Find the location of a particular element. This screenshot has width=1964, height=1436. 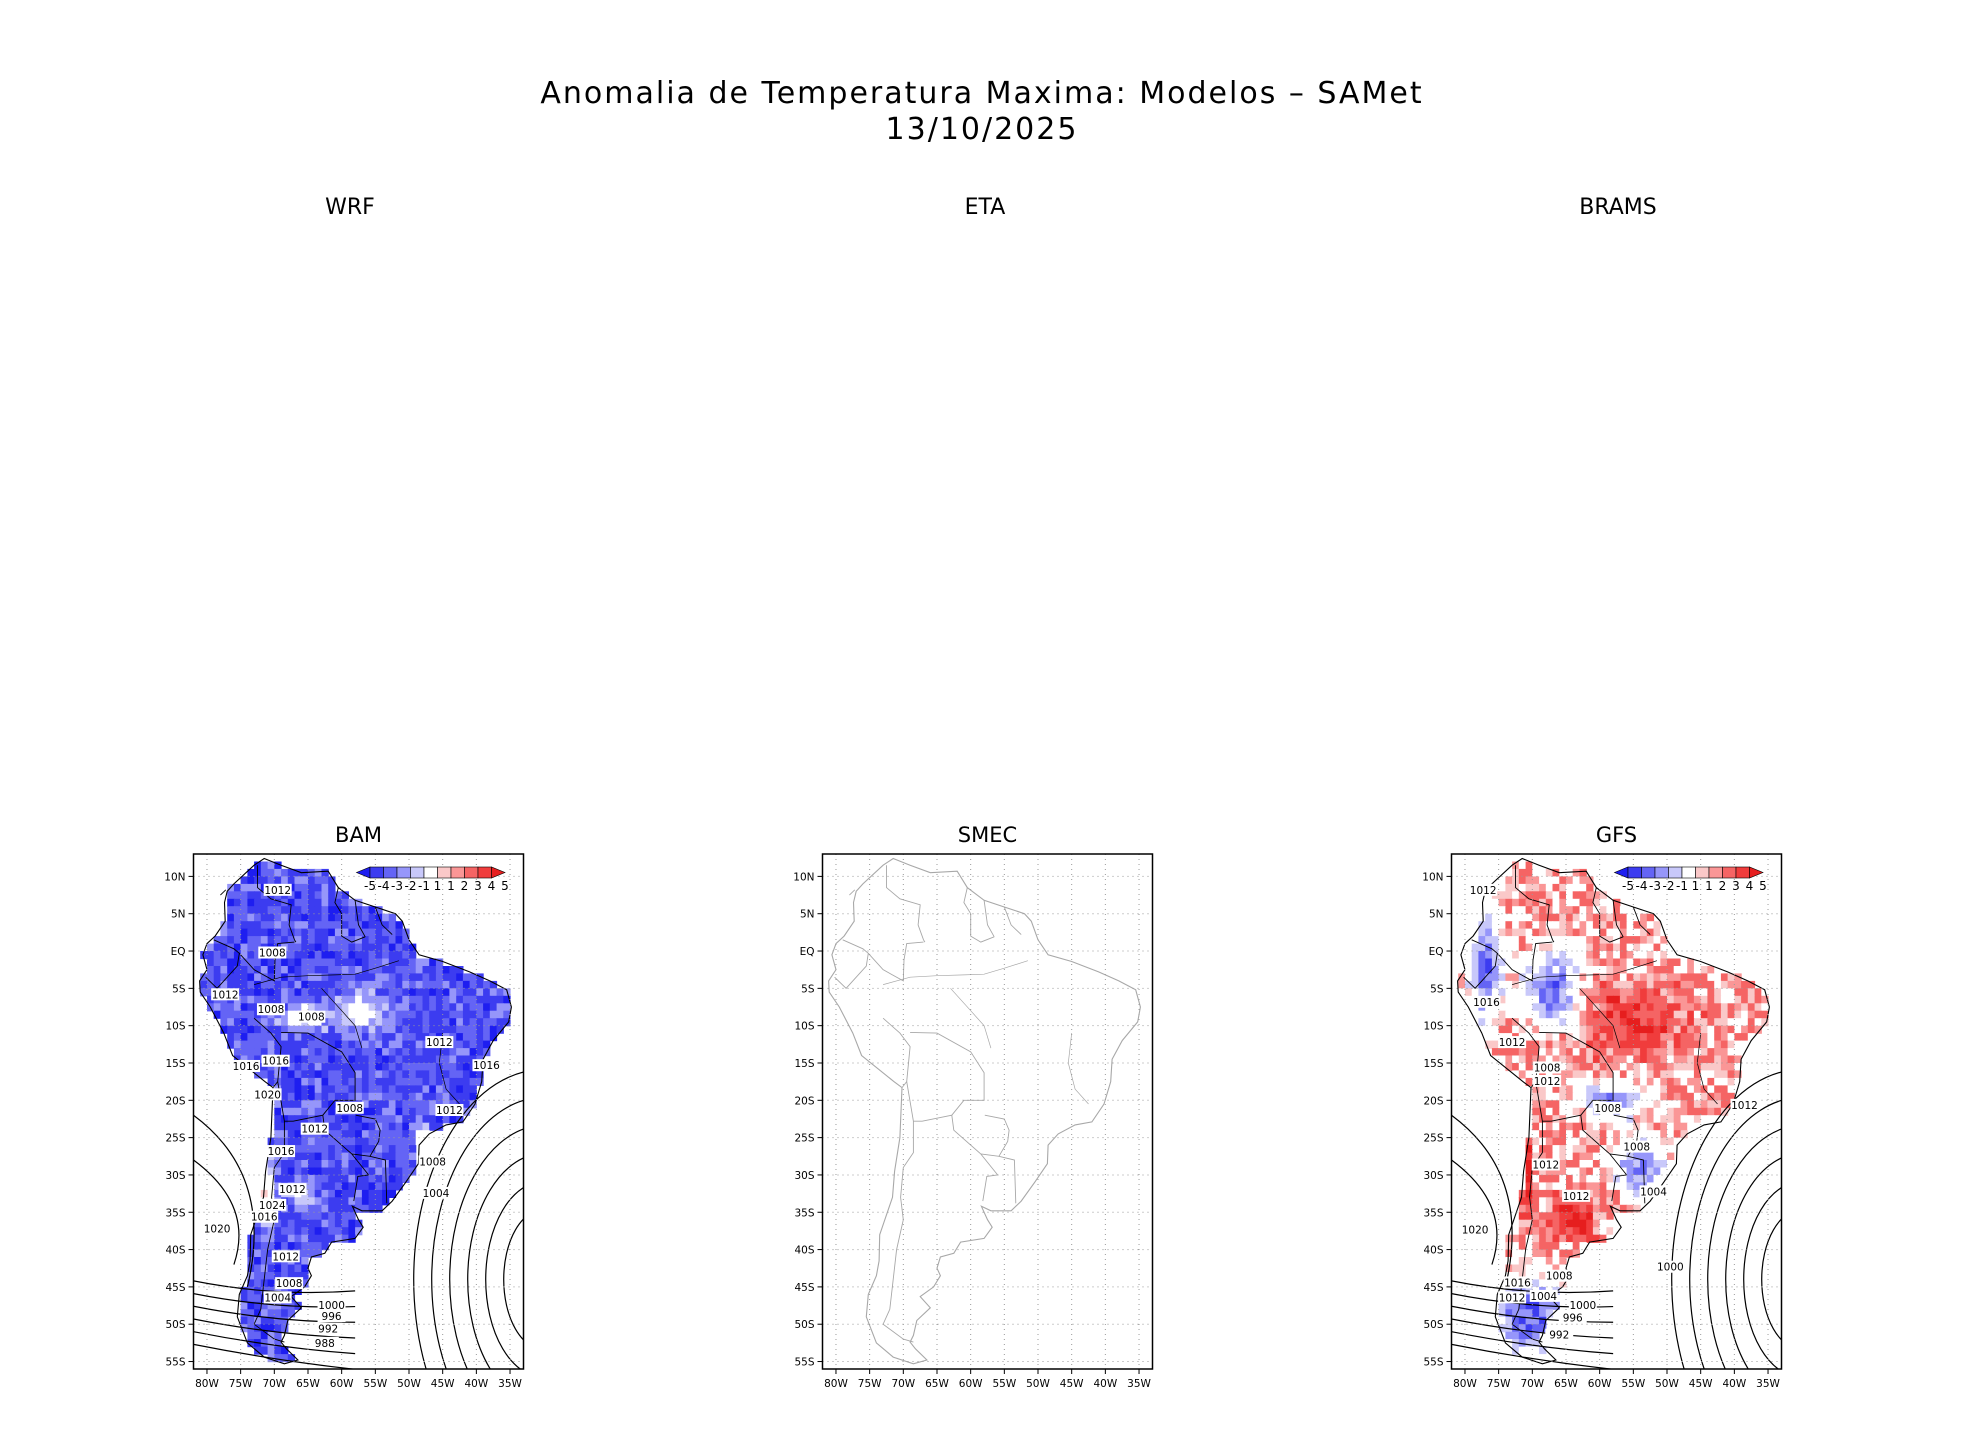

isobar-label-text: 1008 is located at coordinates (311, 1018).